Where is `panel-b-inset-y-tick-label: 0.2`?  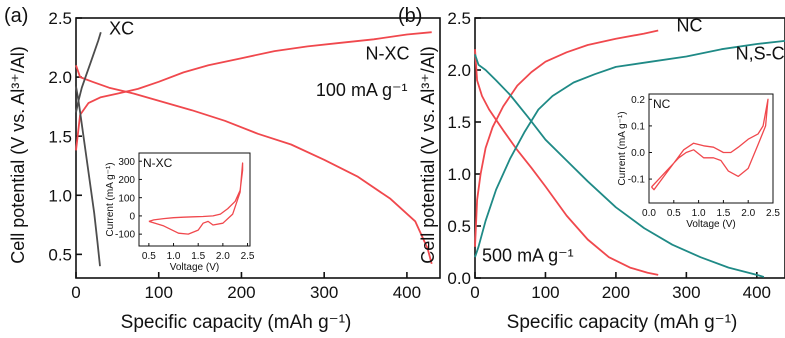 panel-b-inset-y-tick-label: 0.2 is located at coordinates (638, 100).